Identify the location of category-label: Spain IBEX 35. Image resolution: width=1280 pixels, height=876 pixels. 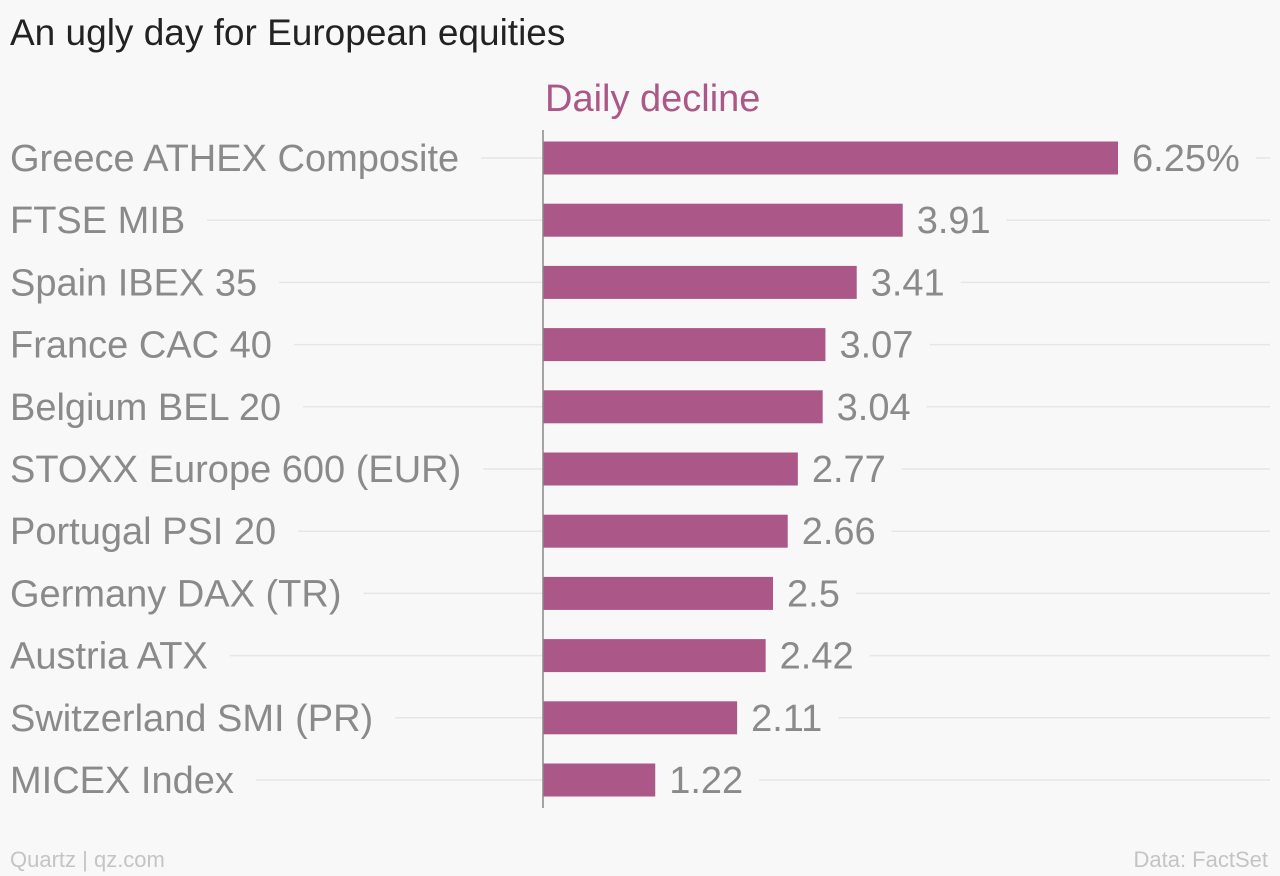
(133, 283).